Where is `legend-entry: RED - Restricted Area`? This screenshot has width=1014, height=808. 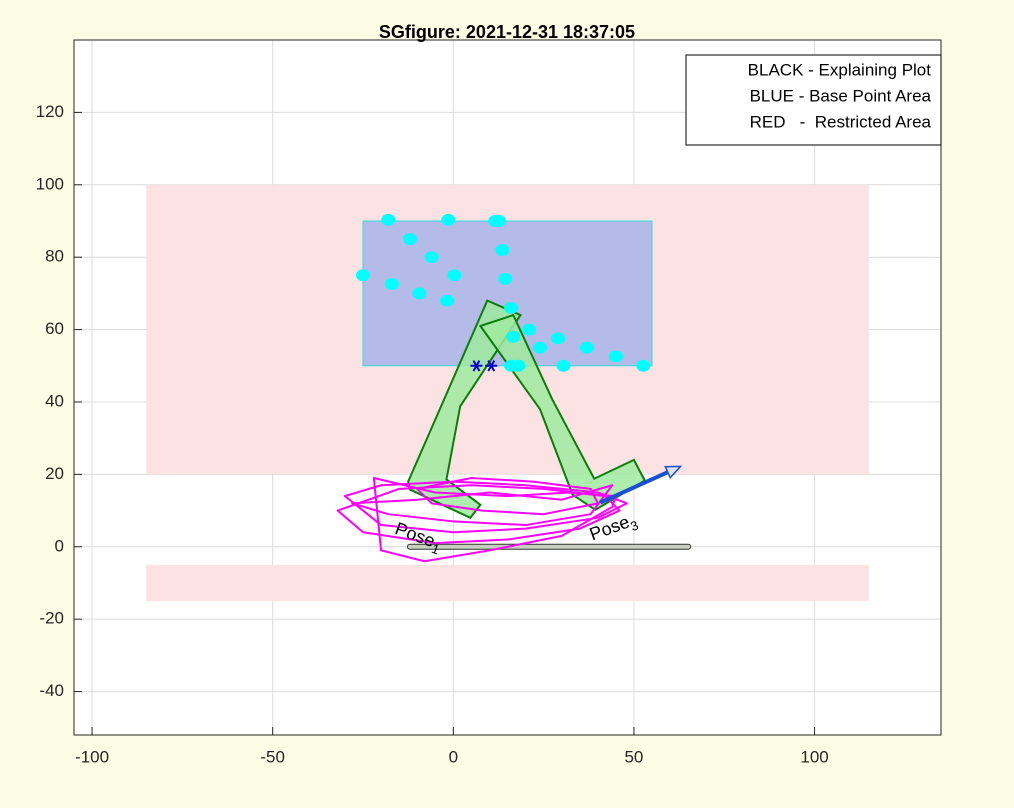
legend-entry: RED - Restricted Area is located at coordinates (841, 121).